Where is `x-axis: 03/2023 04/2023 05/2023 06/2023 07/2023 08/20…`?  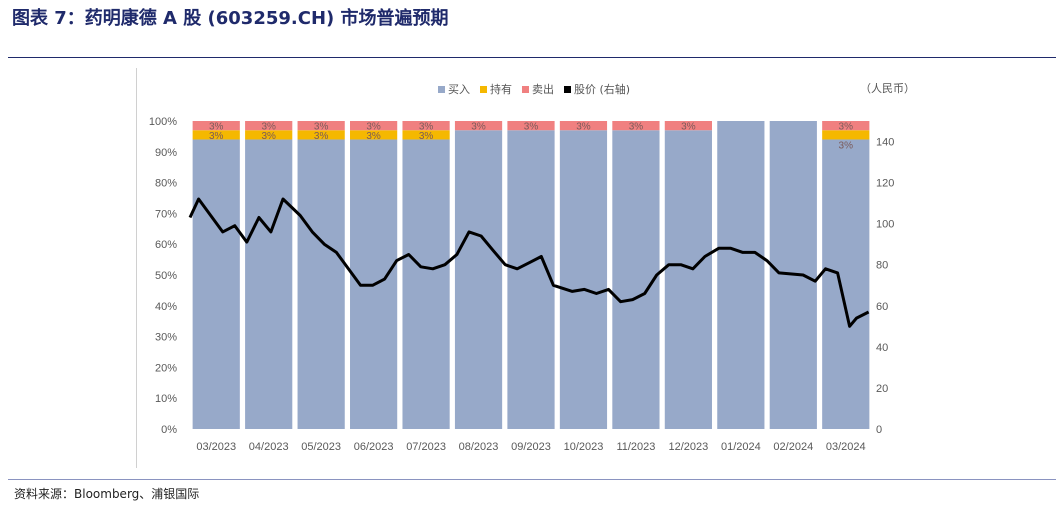 x-axis: 03/2023 04/2023 05/2023 06/2023 07/2023 08/20… is located at coordinates (530, 447).